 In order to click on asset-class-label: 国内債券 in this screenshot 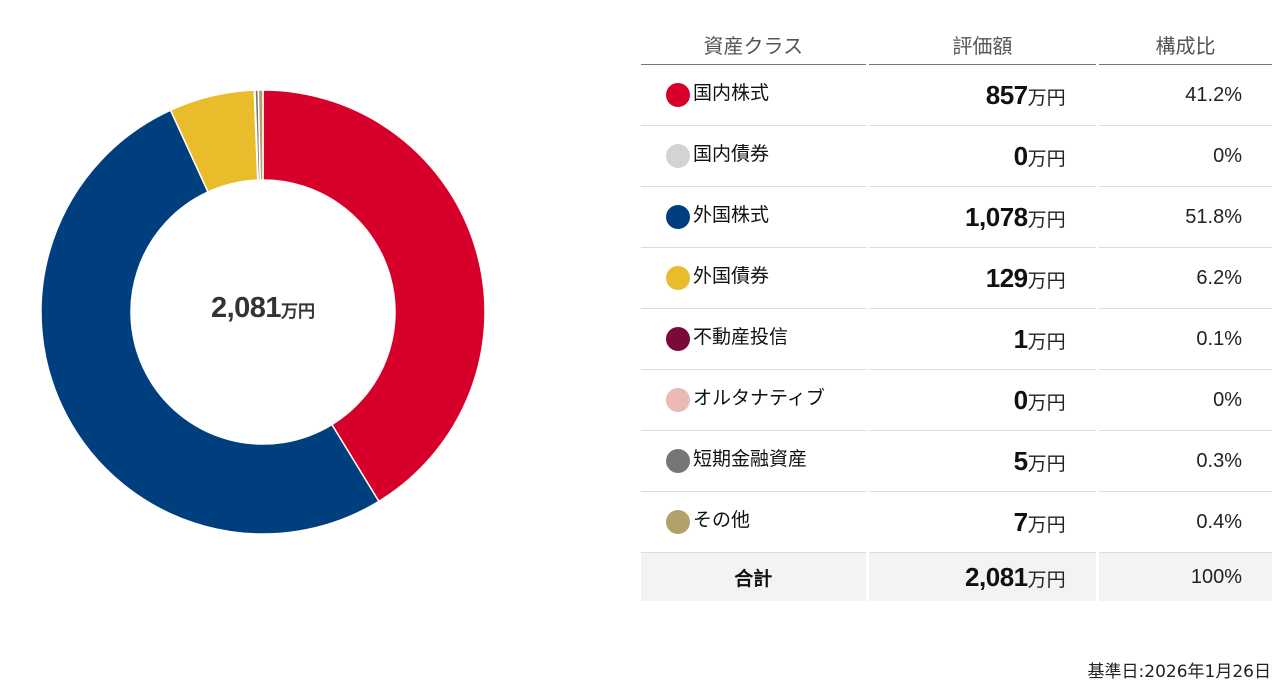, I will do `click(731, 153)`.